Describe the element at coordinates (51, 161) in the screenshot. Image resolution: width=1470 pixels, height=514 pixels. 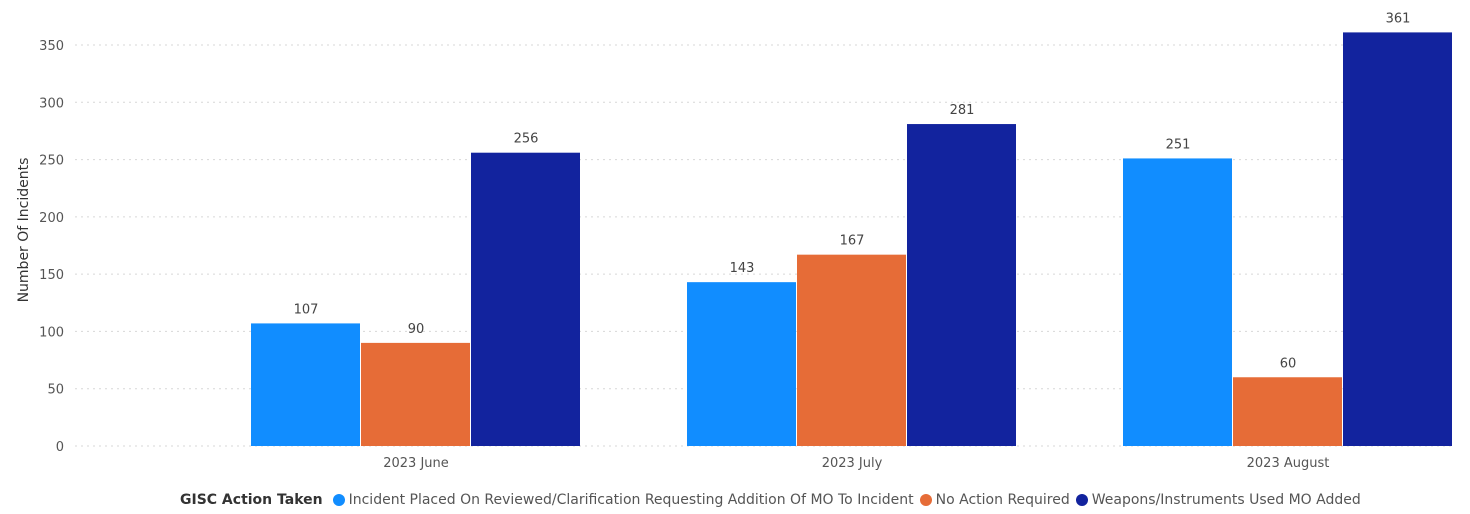
I see `y-tick-label: 250` at that location.